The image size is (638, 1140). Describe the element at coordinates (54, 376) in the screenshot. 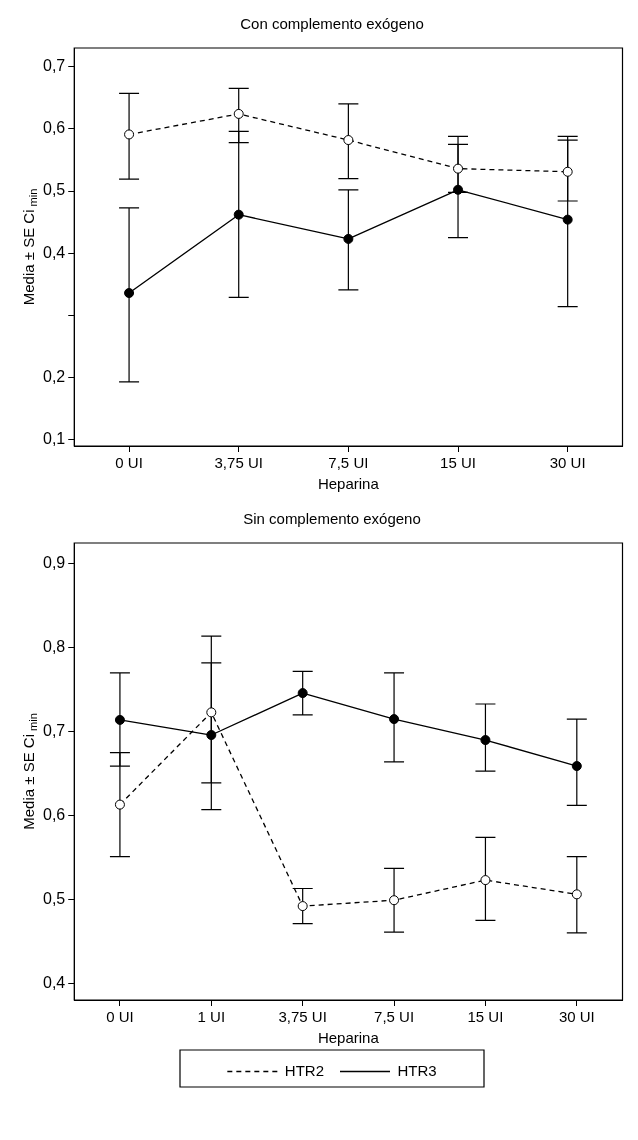

I see `y-tick-label: 0,2` at that location.